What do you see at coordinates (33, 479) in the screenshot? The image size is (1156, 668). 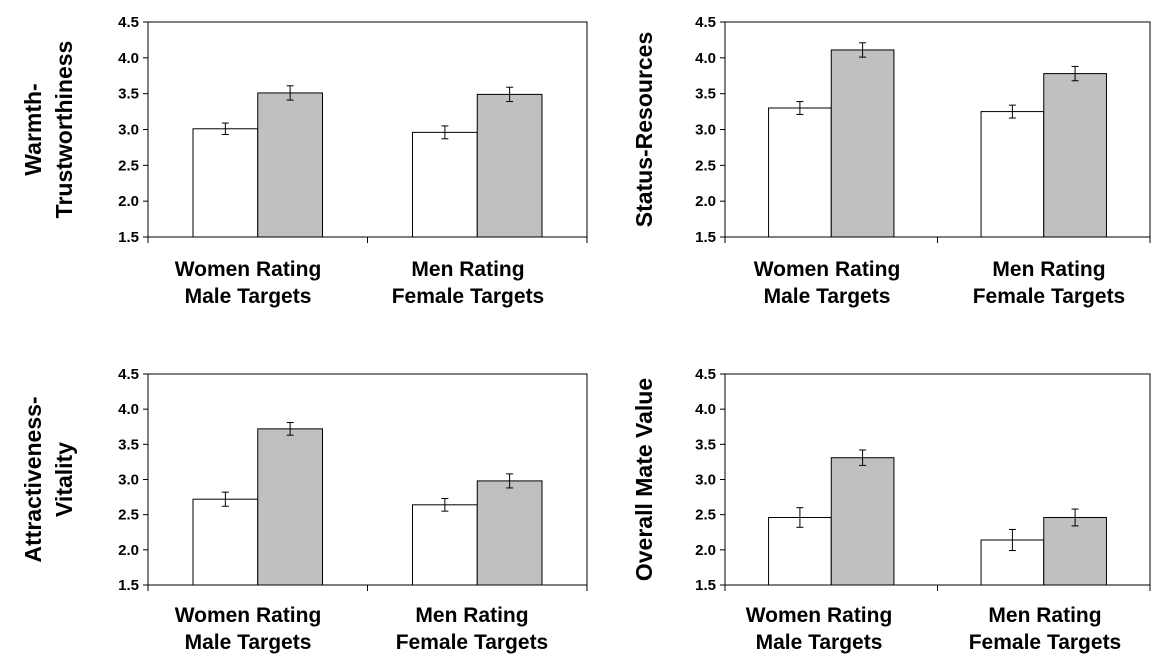 I see `y-axis-label: Attractiveness-` at bounding box center [33, 479].